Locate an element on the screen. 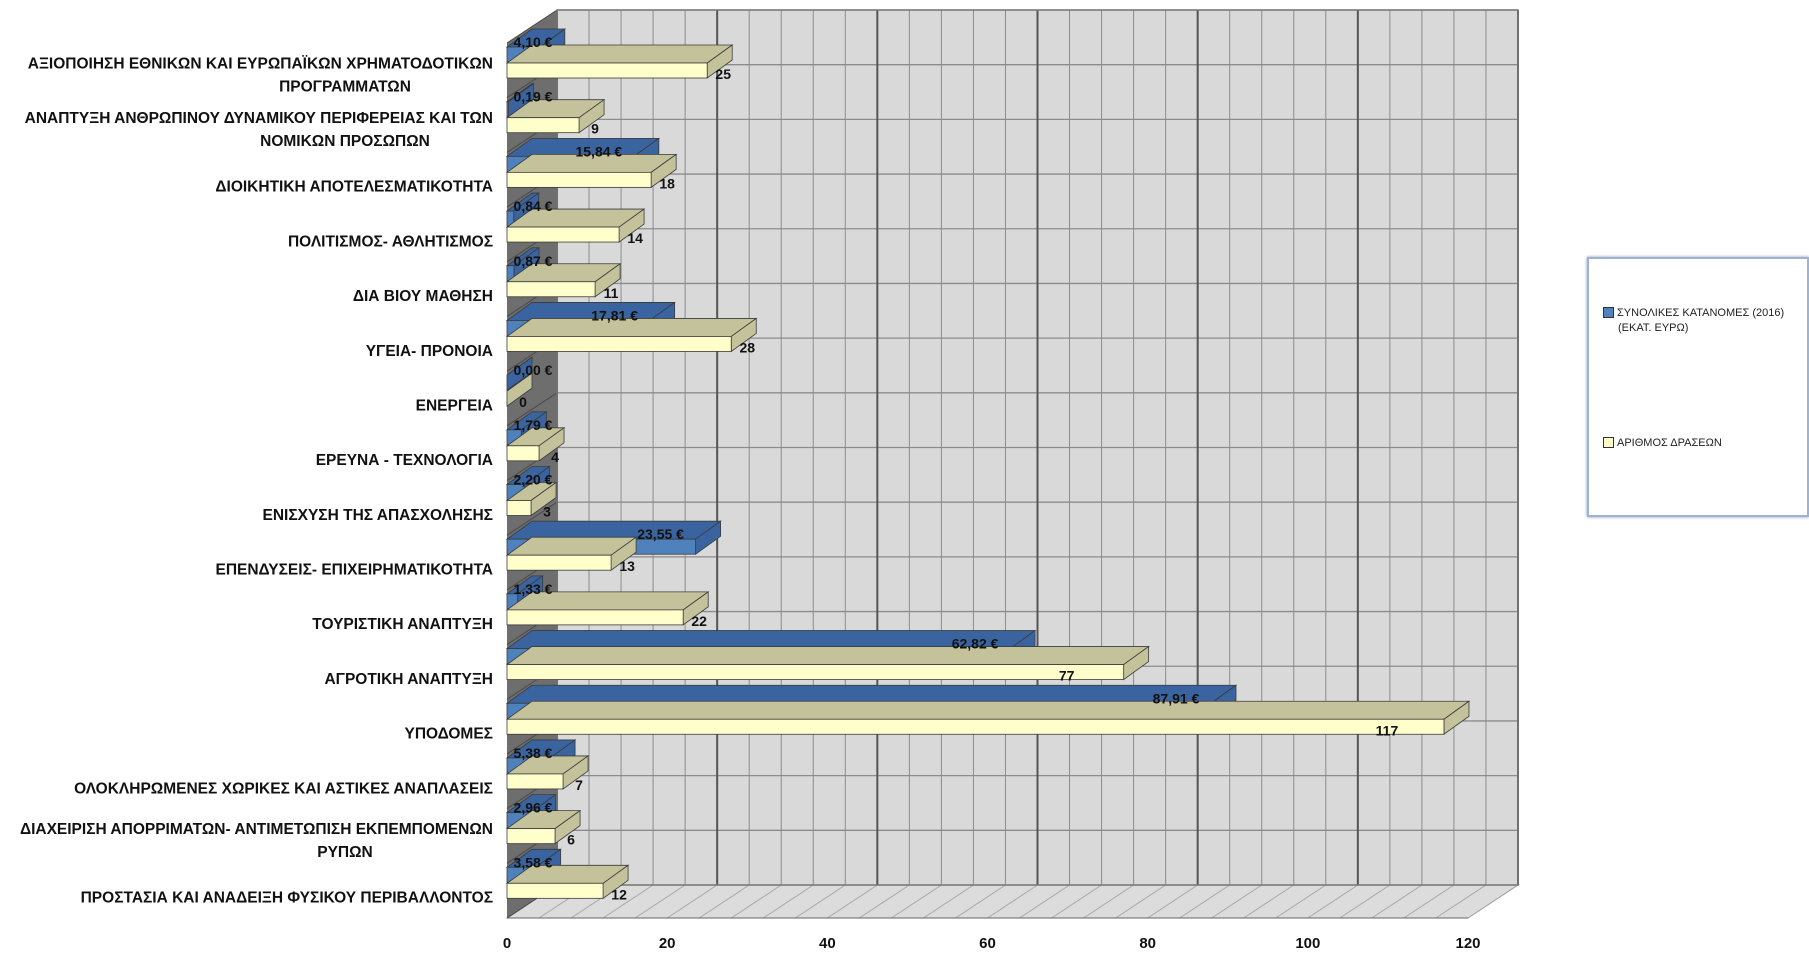 The image size is (1809, 954). data-label-allocations: 62,82 € is located at coordinates (975, 644).